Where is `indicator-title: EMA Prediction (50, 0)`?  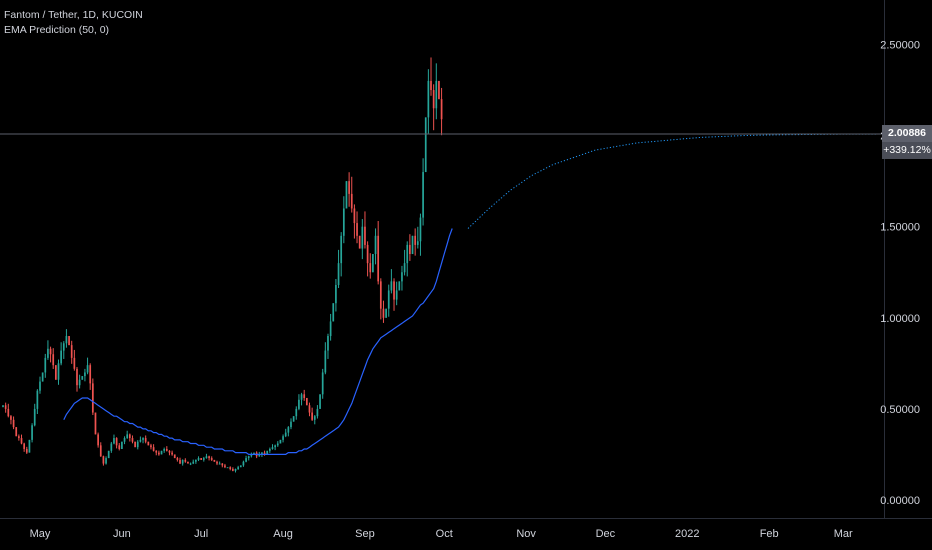 indicator-title: EMA Prediction (50, 0) is located at coordinates (57, 30).